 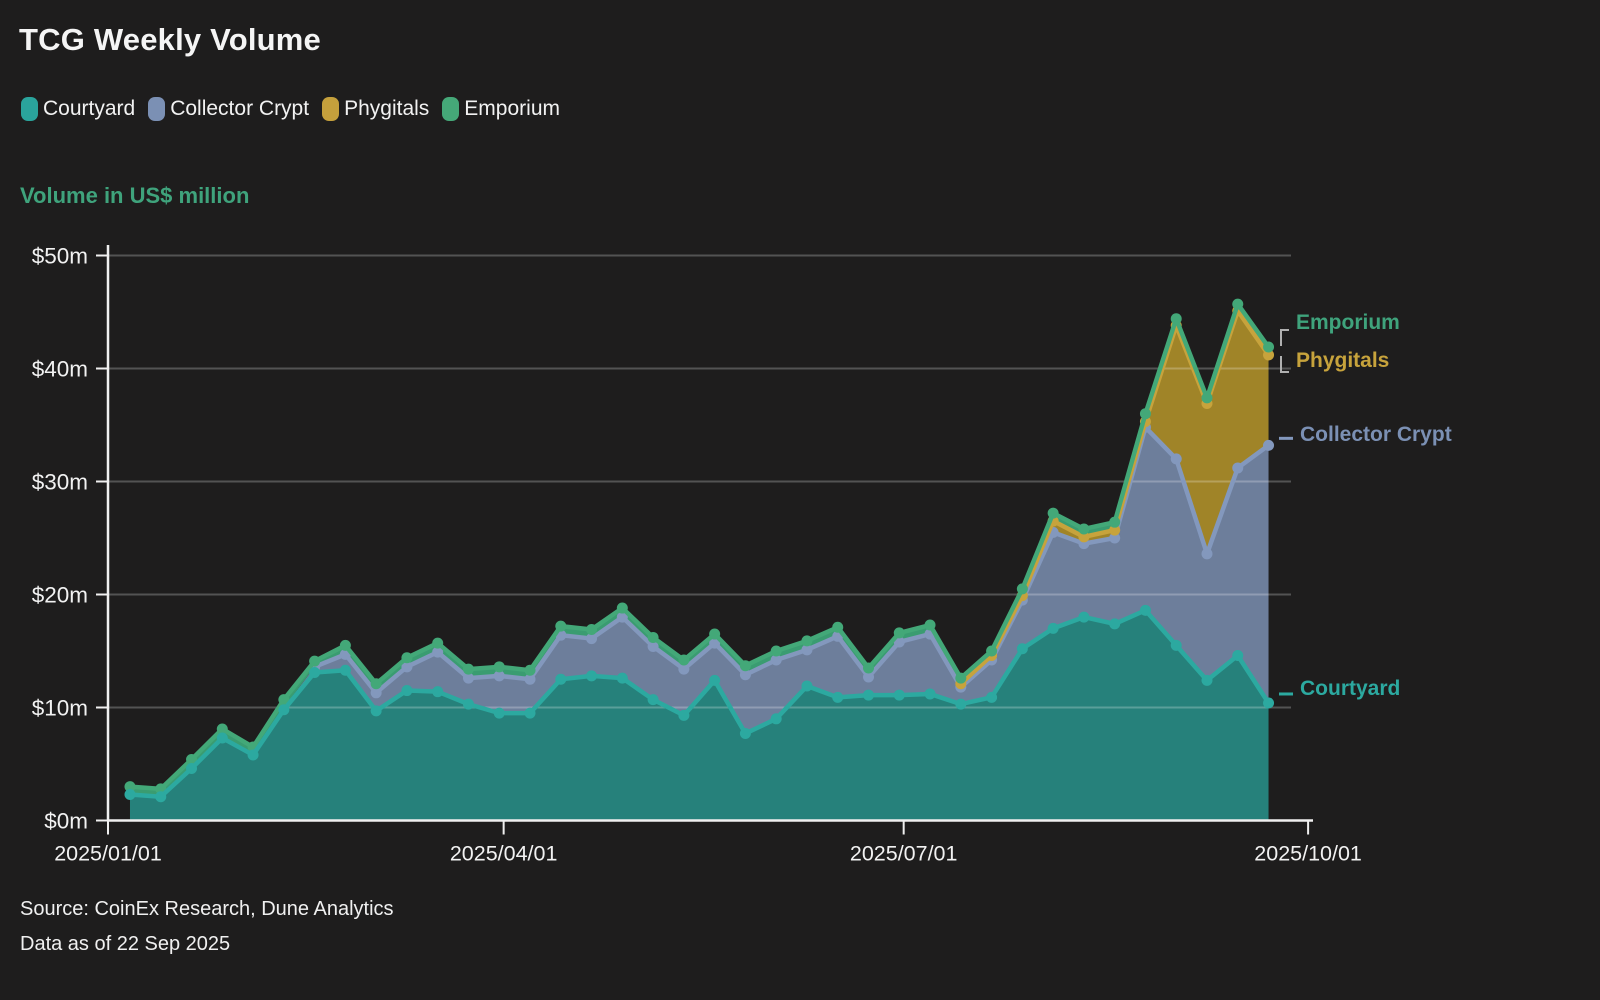 I want to click on legend-item-courtyard: Courtyard, so click(x=78, y=109).